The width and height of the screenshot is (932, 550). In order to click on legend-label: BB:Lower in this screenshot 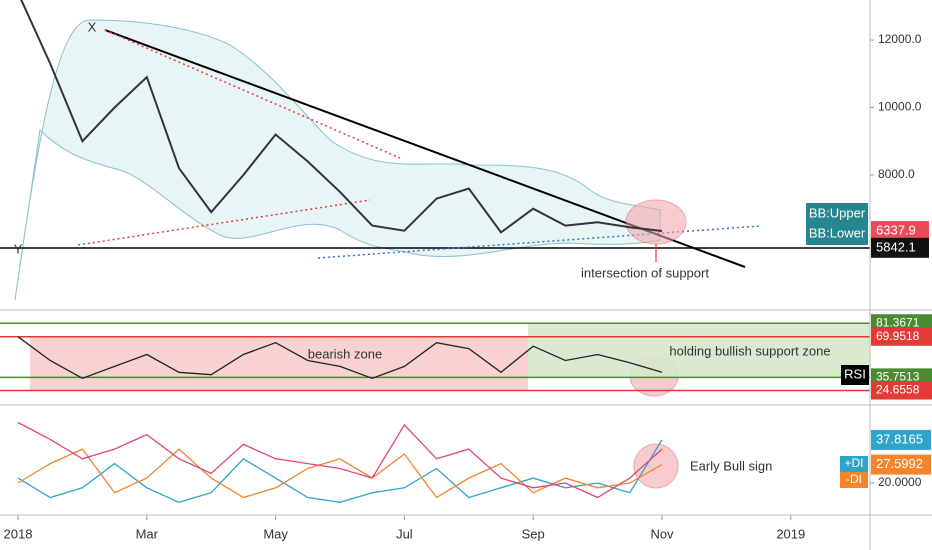, I will do `click(837, 232)`.